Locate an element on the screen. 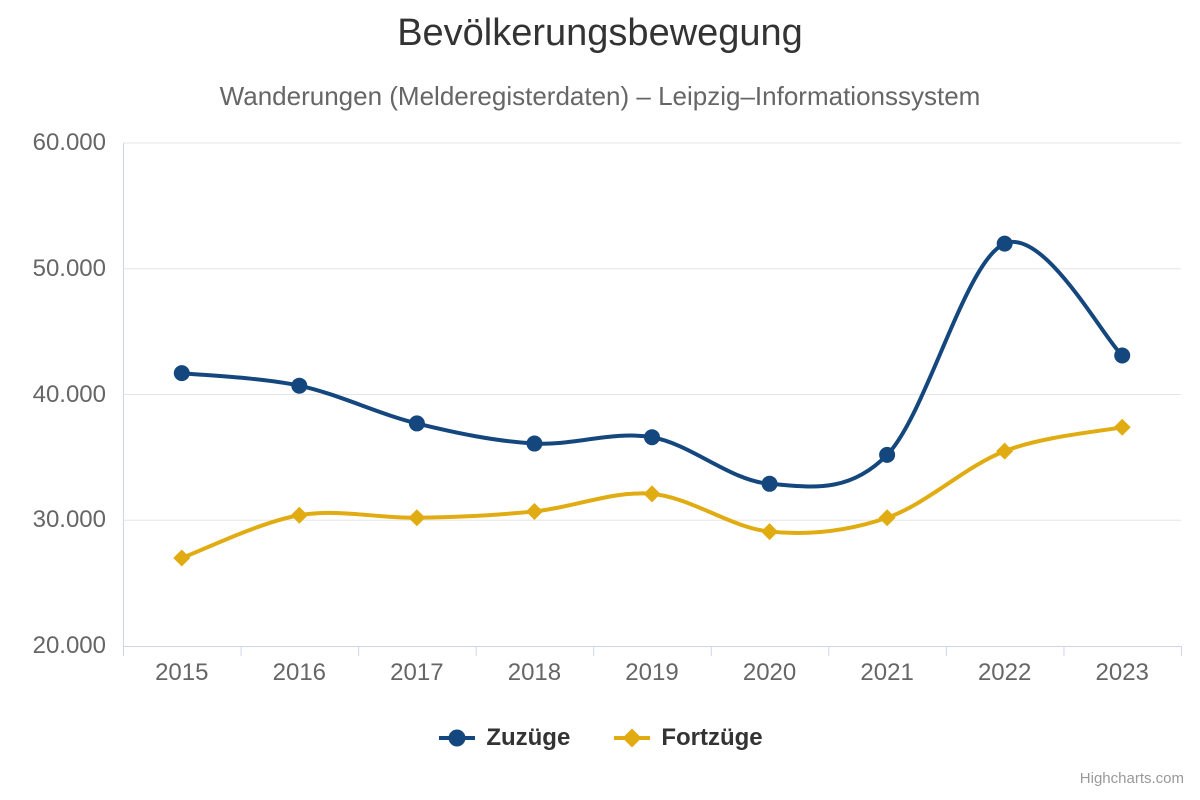 This screenshot has width=1200, height=800. x-axis-label: 2018 is located at coordinates (534, 672).